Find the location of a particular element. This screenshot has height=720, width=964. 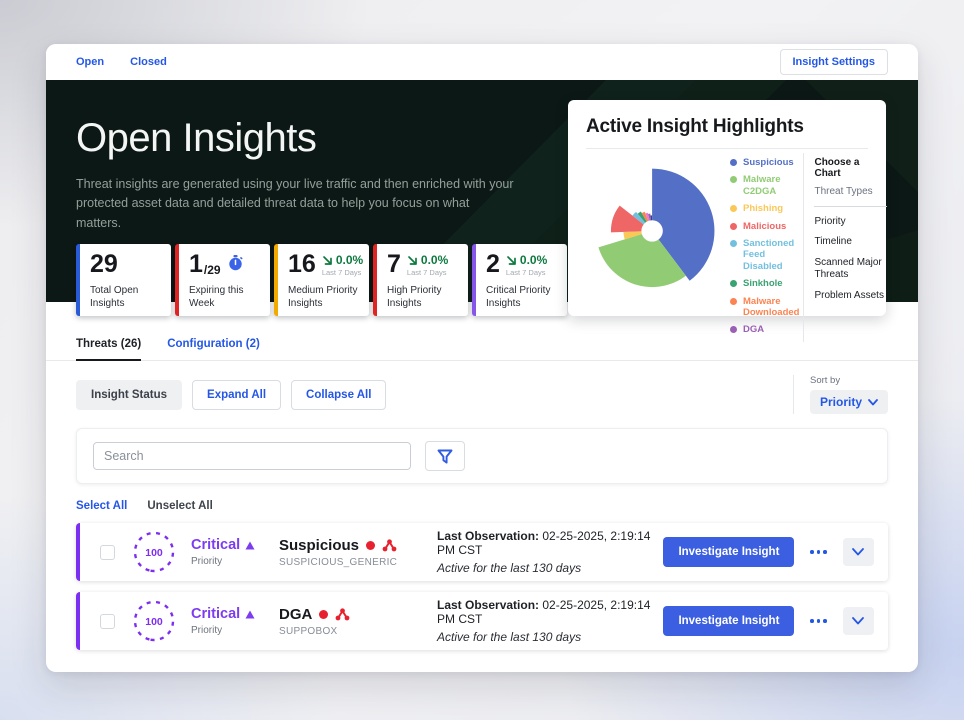

collapse-all-button: Collapse All is located at coordinates (339, 394).